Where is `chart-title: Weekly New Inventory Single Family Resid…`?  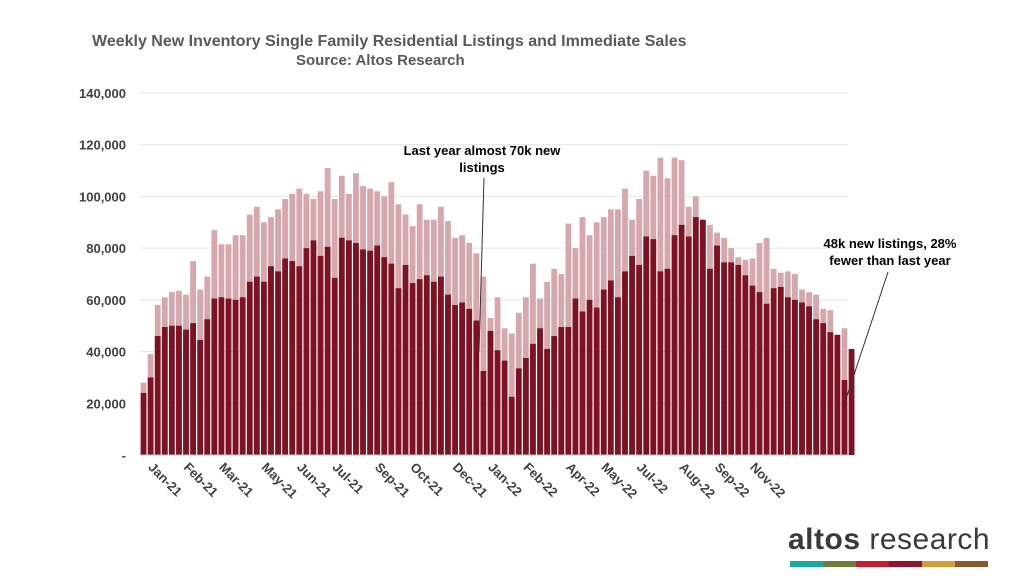
chart-title: Weekly New Inventory Single Family Resid… is located at coordinates (389, 41).